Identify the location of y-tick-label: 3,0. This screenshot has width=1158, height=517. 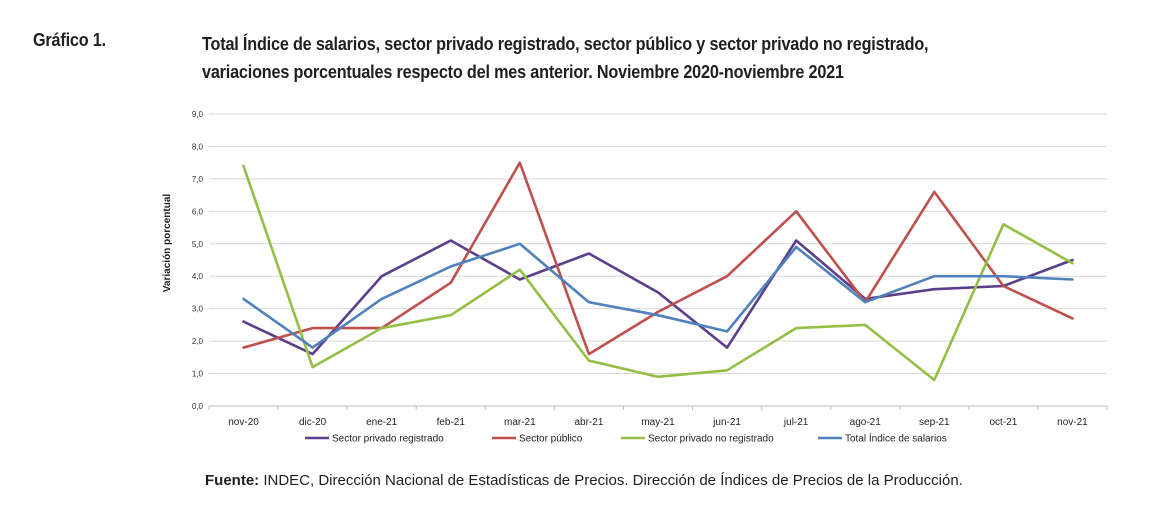
(198, 309).